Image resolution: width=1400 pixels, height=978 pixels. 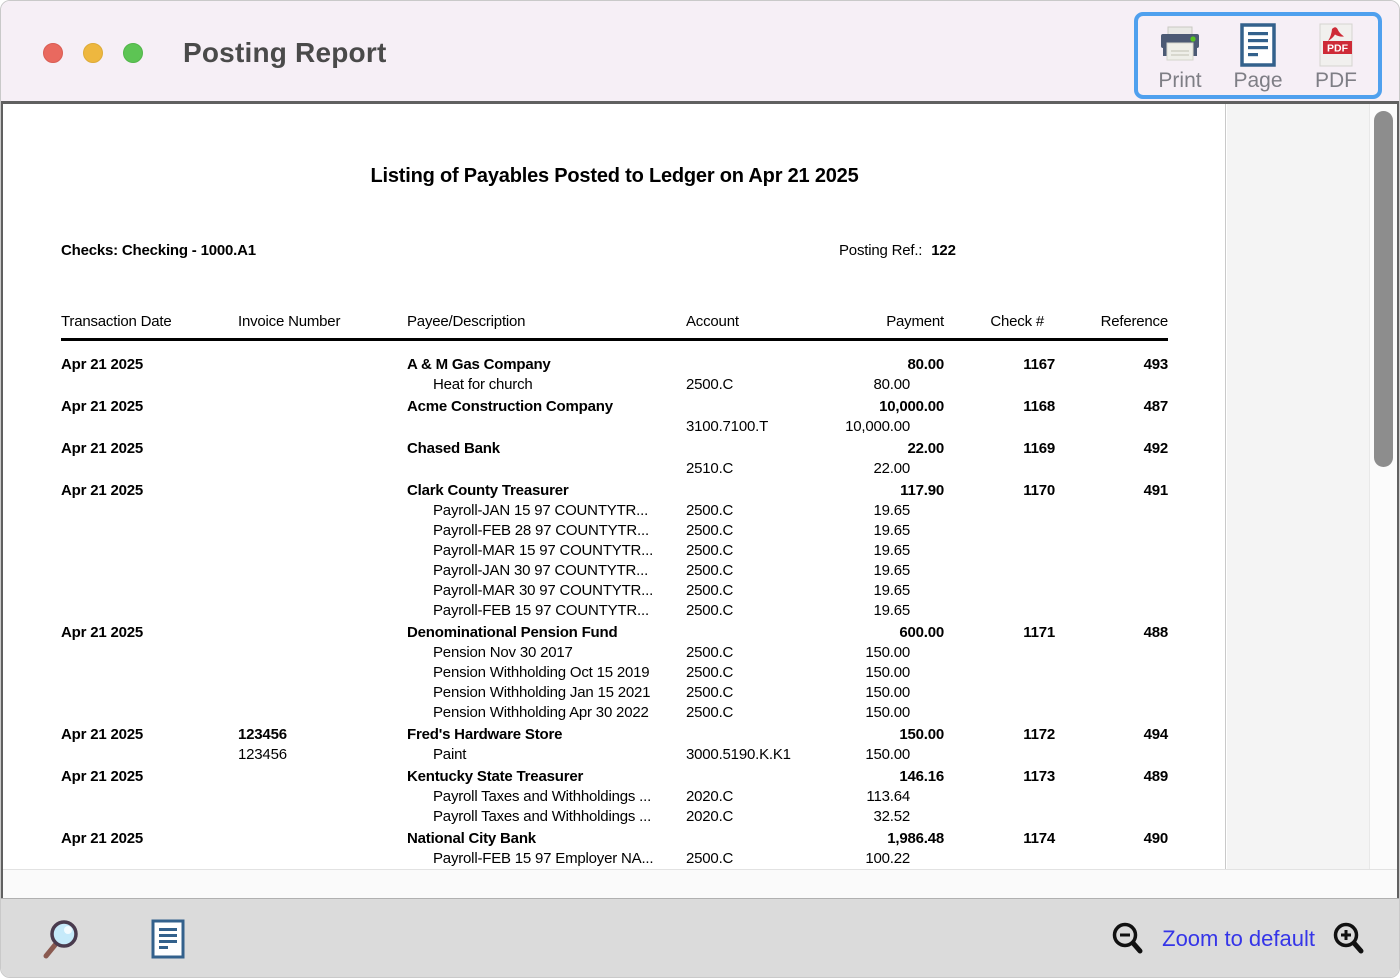 What do you see at coordinates (1383, 289) in the screenshot?
I see `vertical-scrollbar-thumb` at bounding box center [1383, 289].